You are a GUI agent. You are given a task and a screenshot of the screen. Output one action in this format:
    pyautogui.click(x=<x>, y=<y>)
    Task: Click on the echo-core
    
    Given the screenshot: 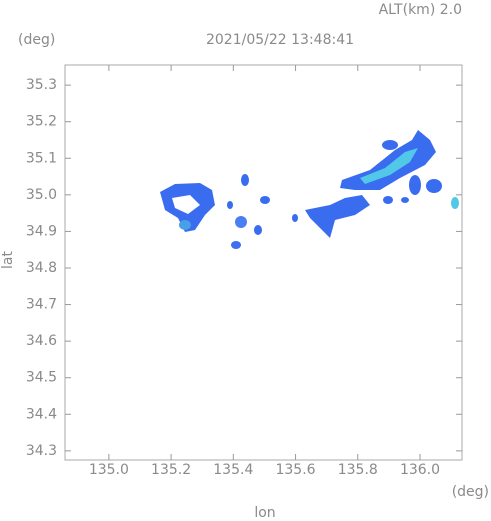 What is the action you would take?
    pyautogui.click(x=389, y=166)
    